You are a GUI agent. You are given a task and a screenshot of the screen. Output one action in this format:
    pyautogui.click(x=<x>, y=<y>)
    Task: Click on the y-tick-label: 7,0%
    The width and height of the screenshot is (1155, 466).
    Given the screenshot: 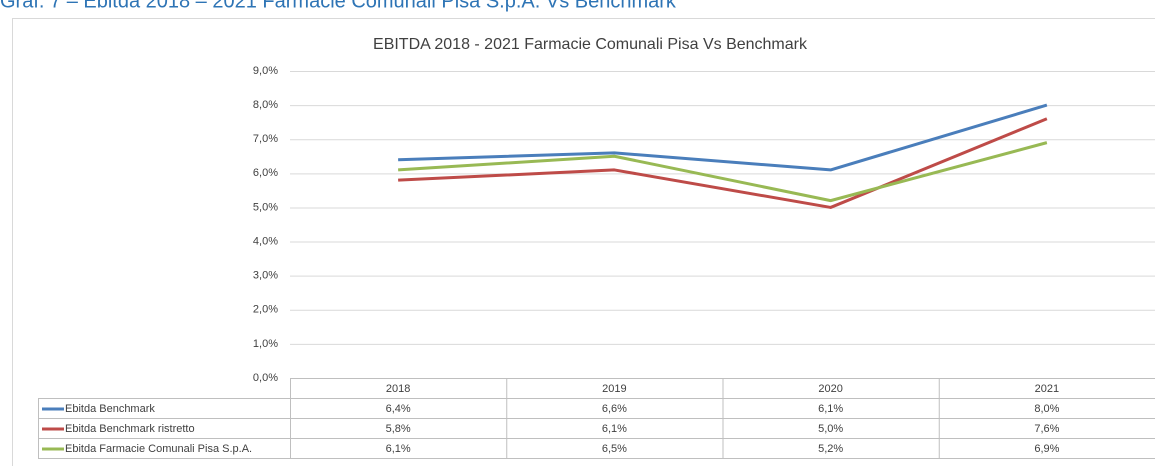 What is the action you would take?
    pyautogui.click(x=265, y=139)
    